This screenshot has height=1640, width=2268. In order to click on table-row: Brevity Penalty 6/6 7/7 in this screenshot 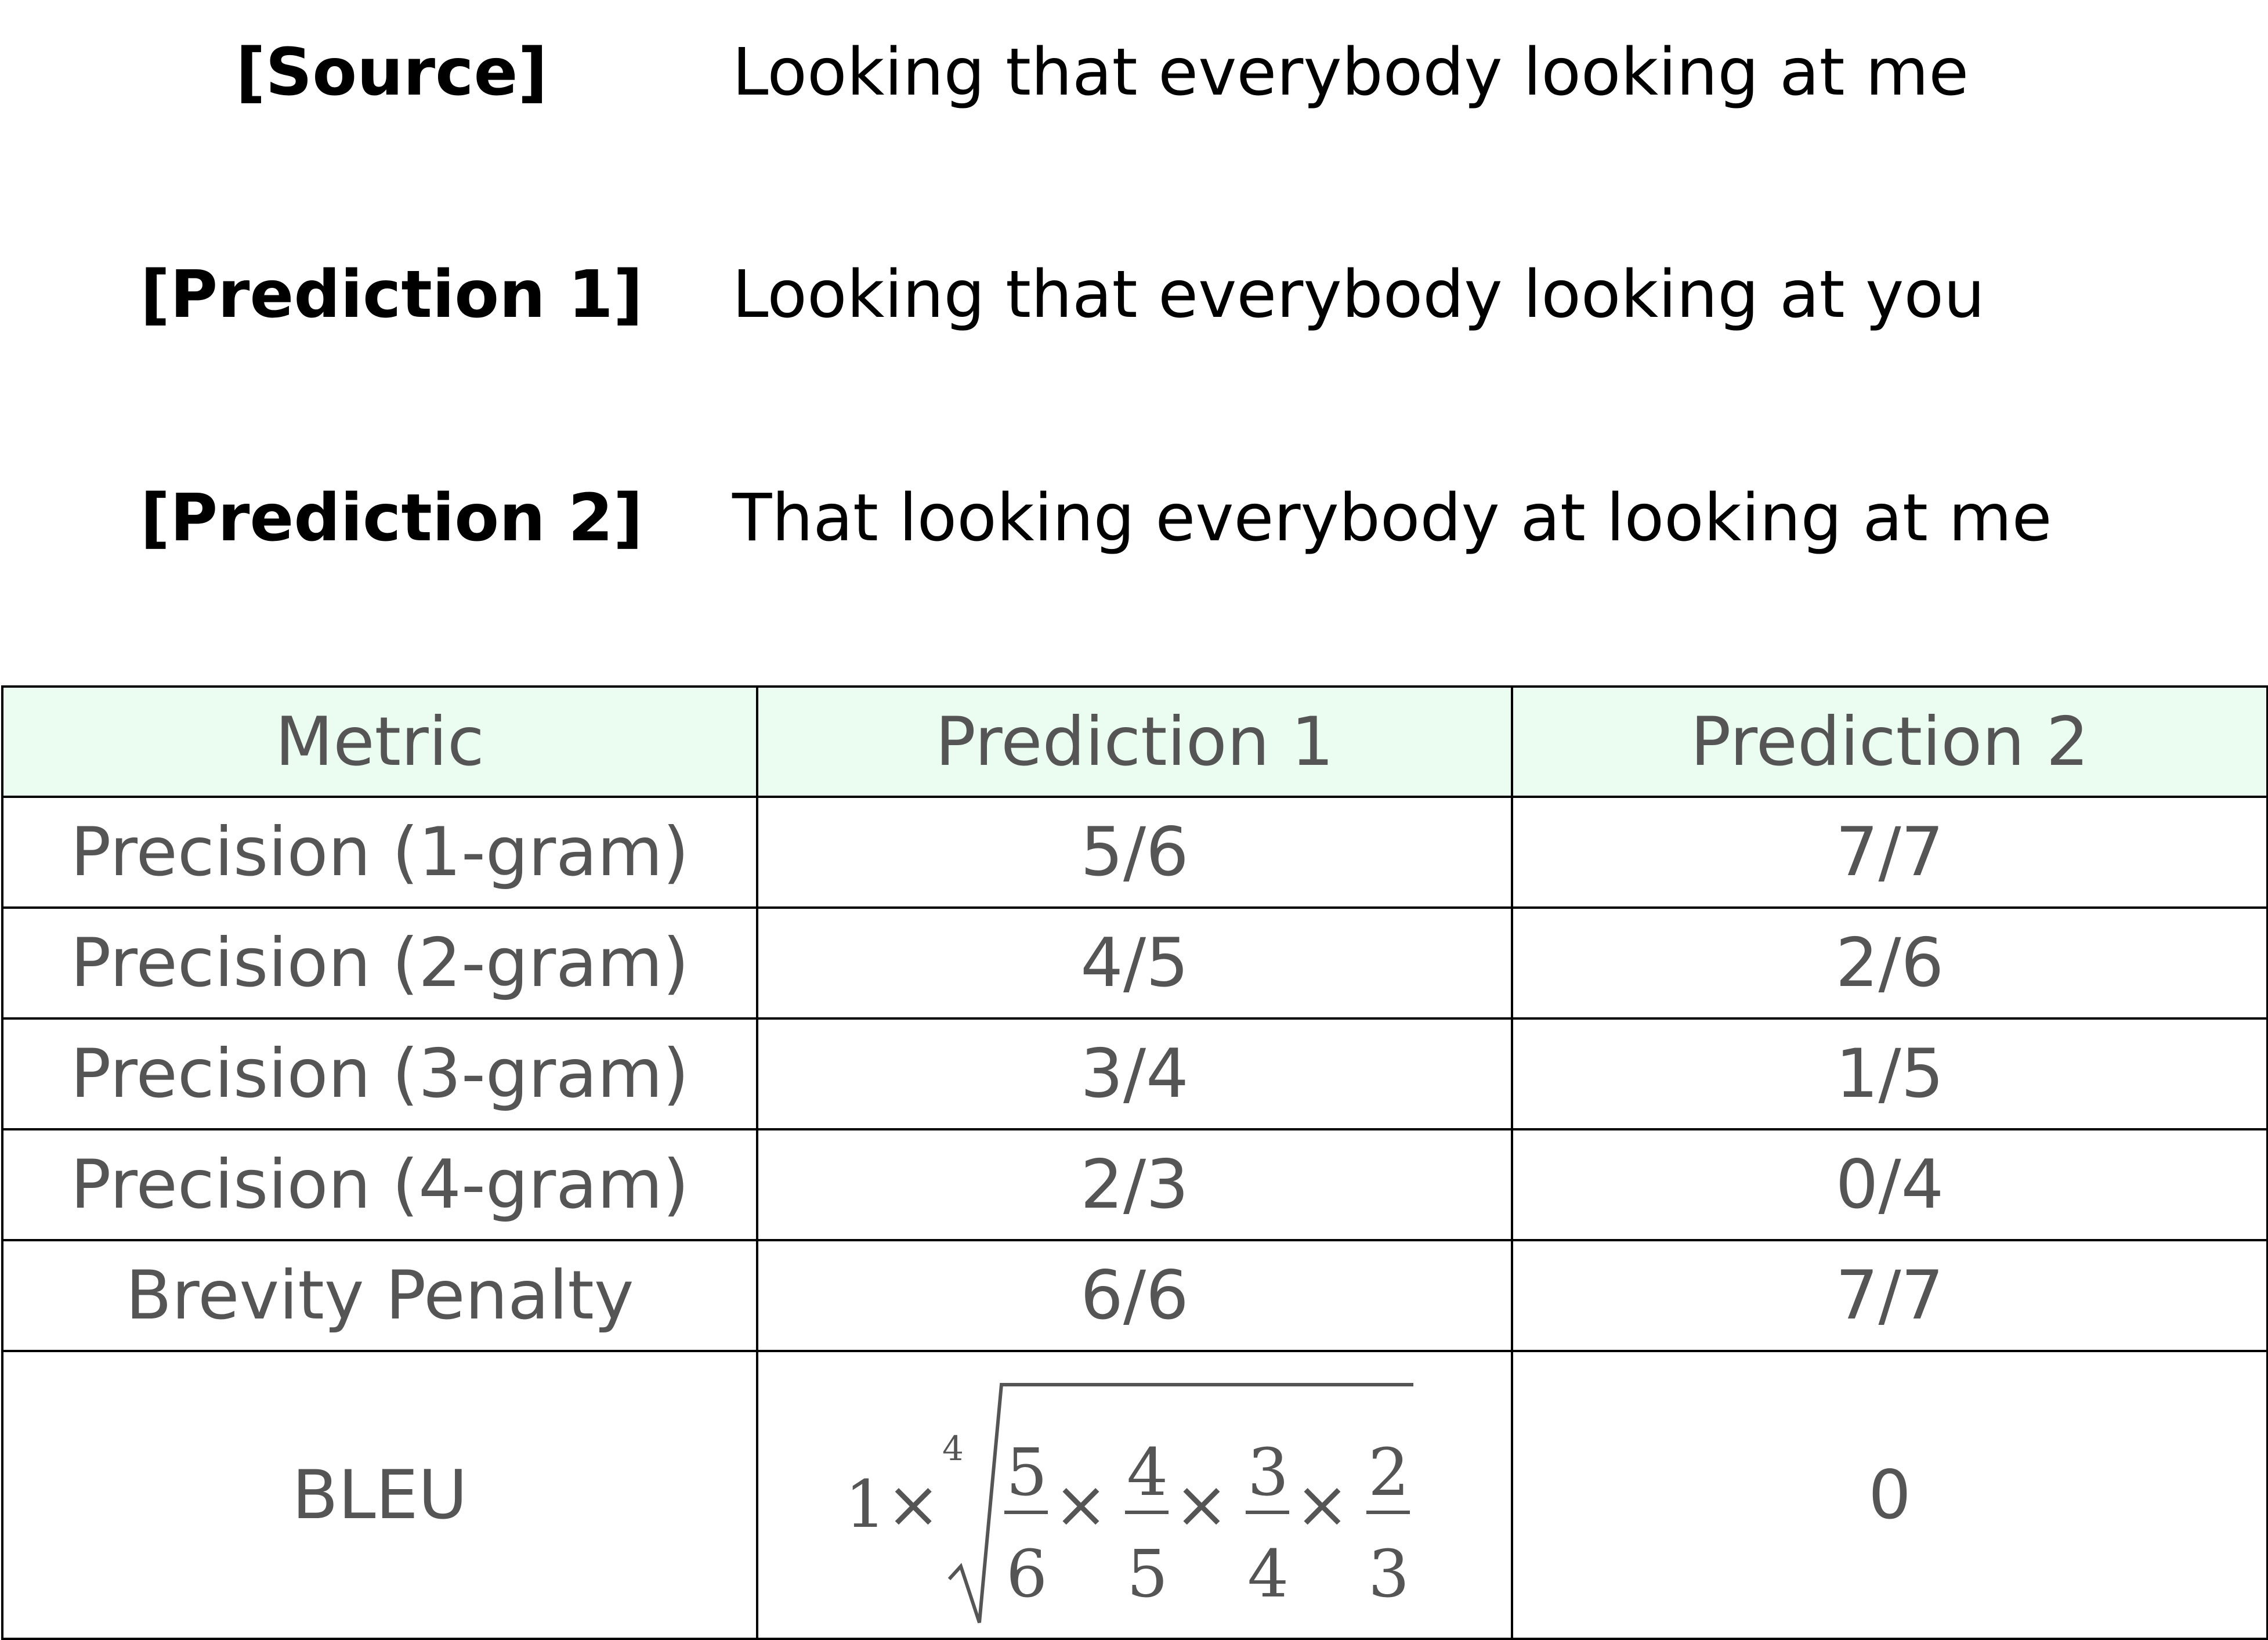, I will do `click(1134, 1295)`.